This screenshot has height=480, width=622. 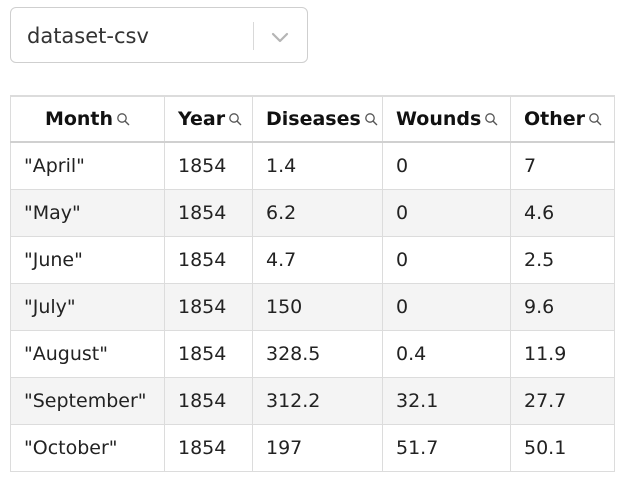 I want to click on cell-other: 50.1, so click(x=562, y=448).